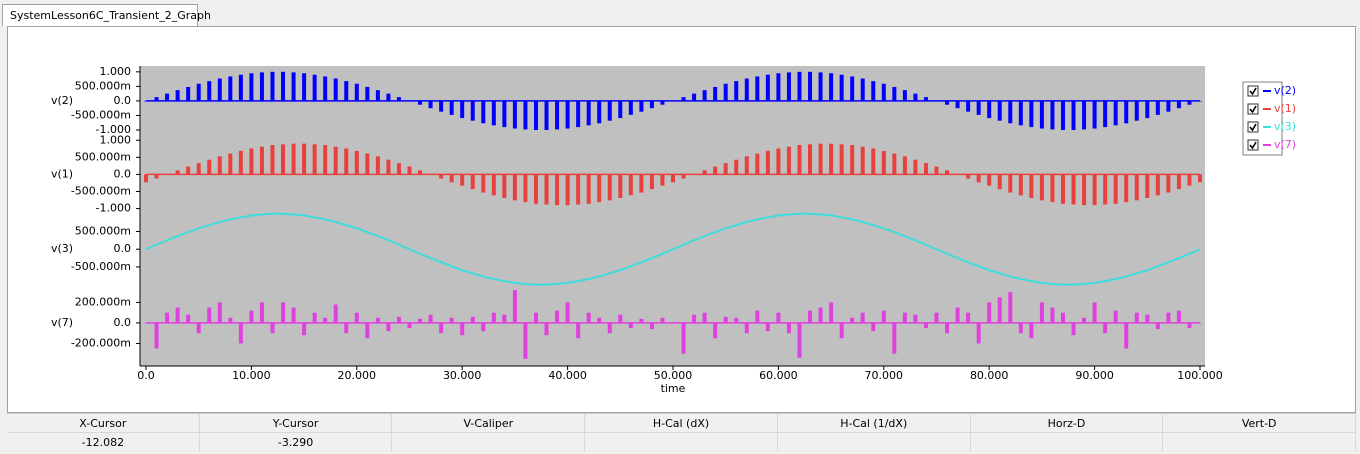 The image size is (1360, 454). I want to click on cell: -3.290, so click(296, 441).